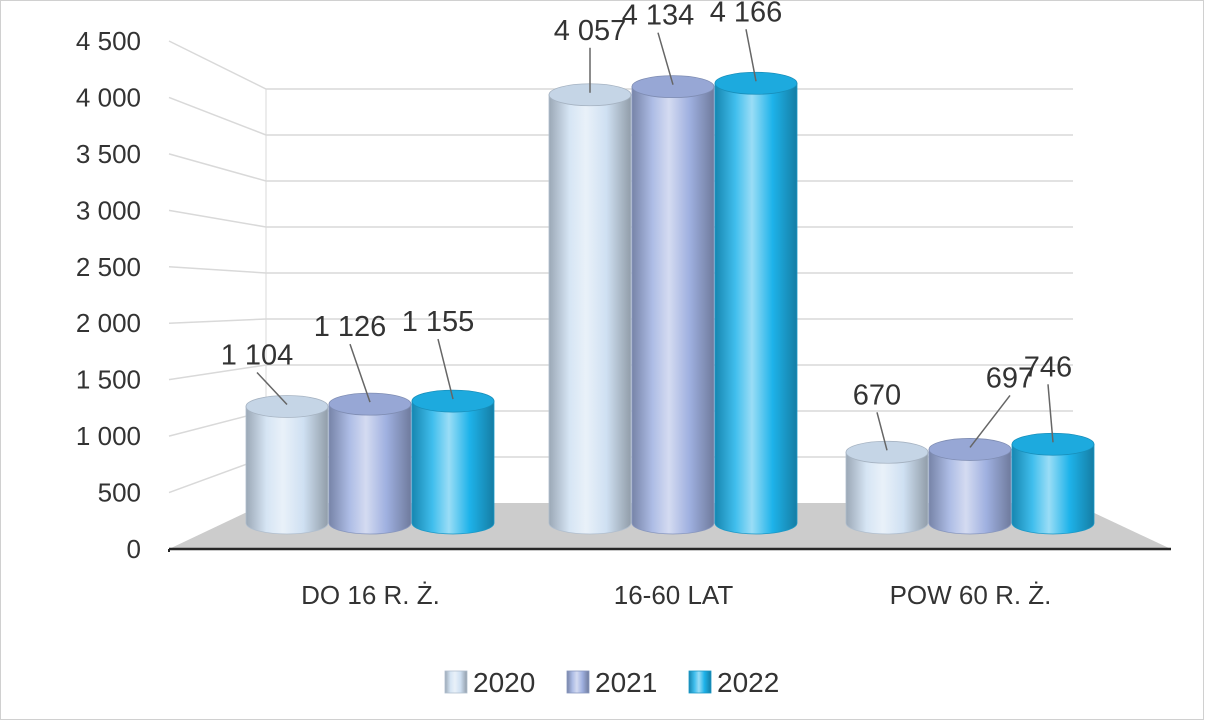  I want to click on y-tick-label: 500, so click(119, 493).